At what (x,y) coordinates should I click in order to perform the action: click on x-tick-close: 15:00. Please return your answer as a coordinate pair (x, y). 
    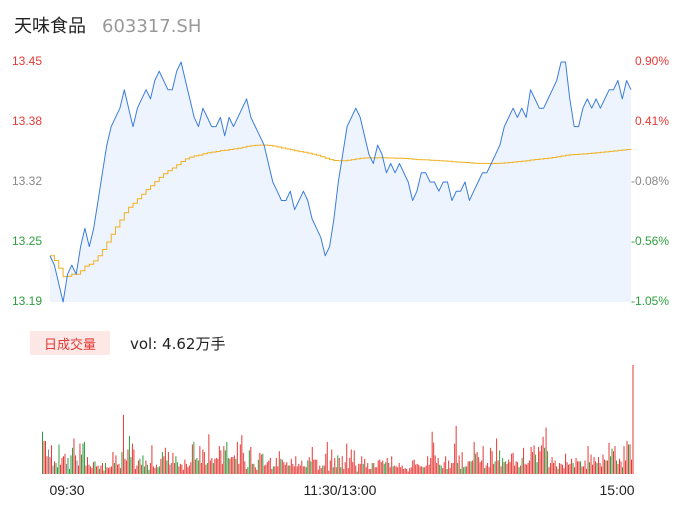
    Looking at the image, I should click on (617, 490).